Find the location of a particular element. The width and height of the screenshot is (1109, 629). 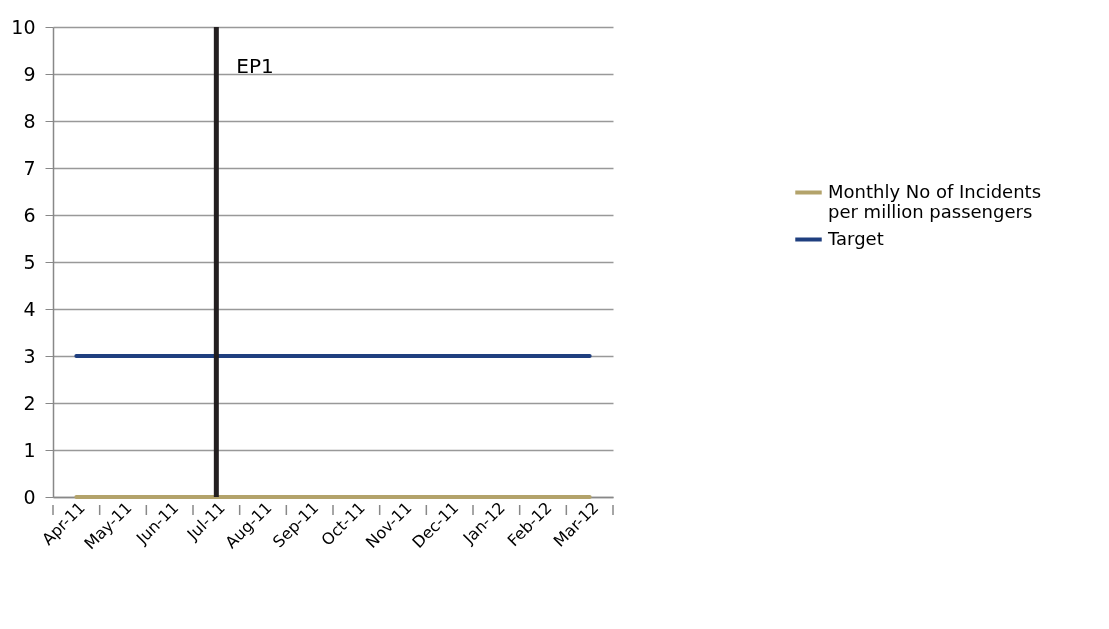

y-tick-label: 1 is located at coordinates (29, 449).